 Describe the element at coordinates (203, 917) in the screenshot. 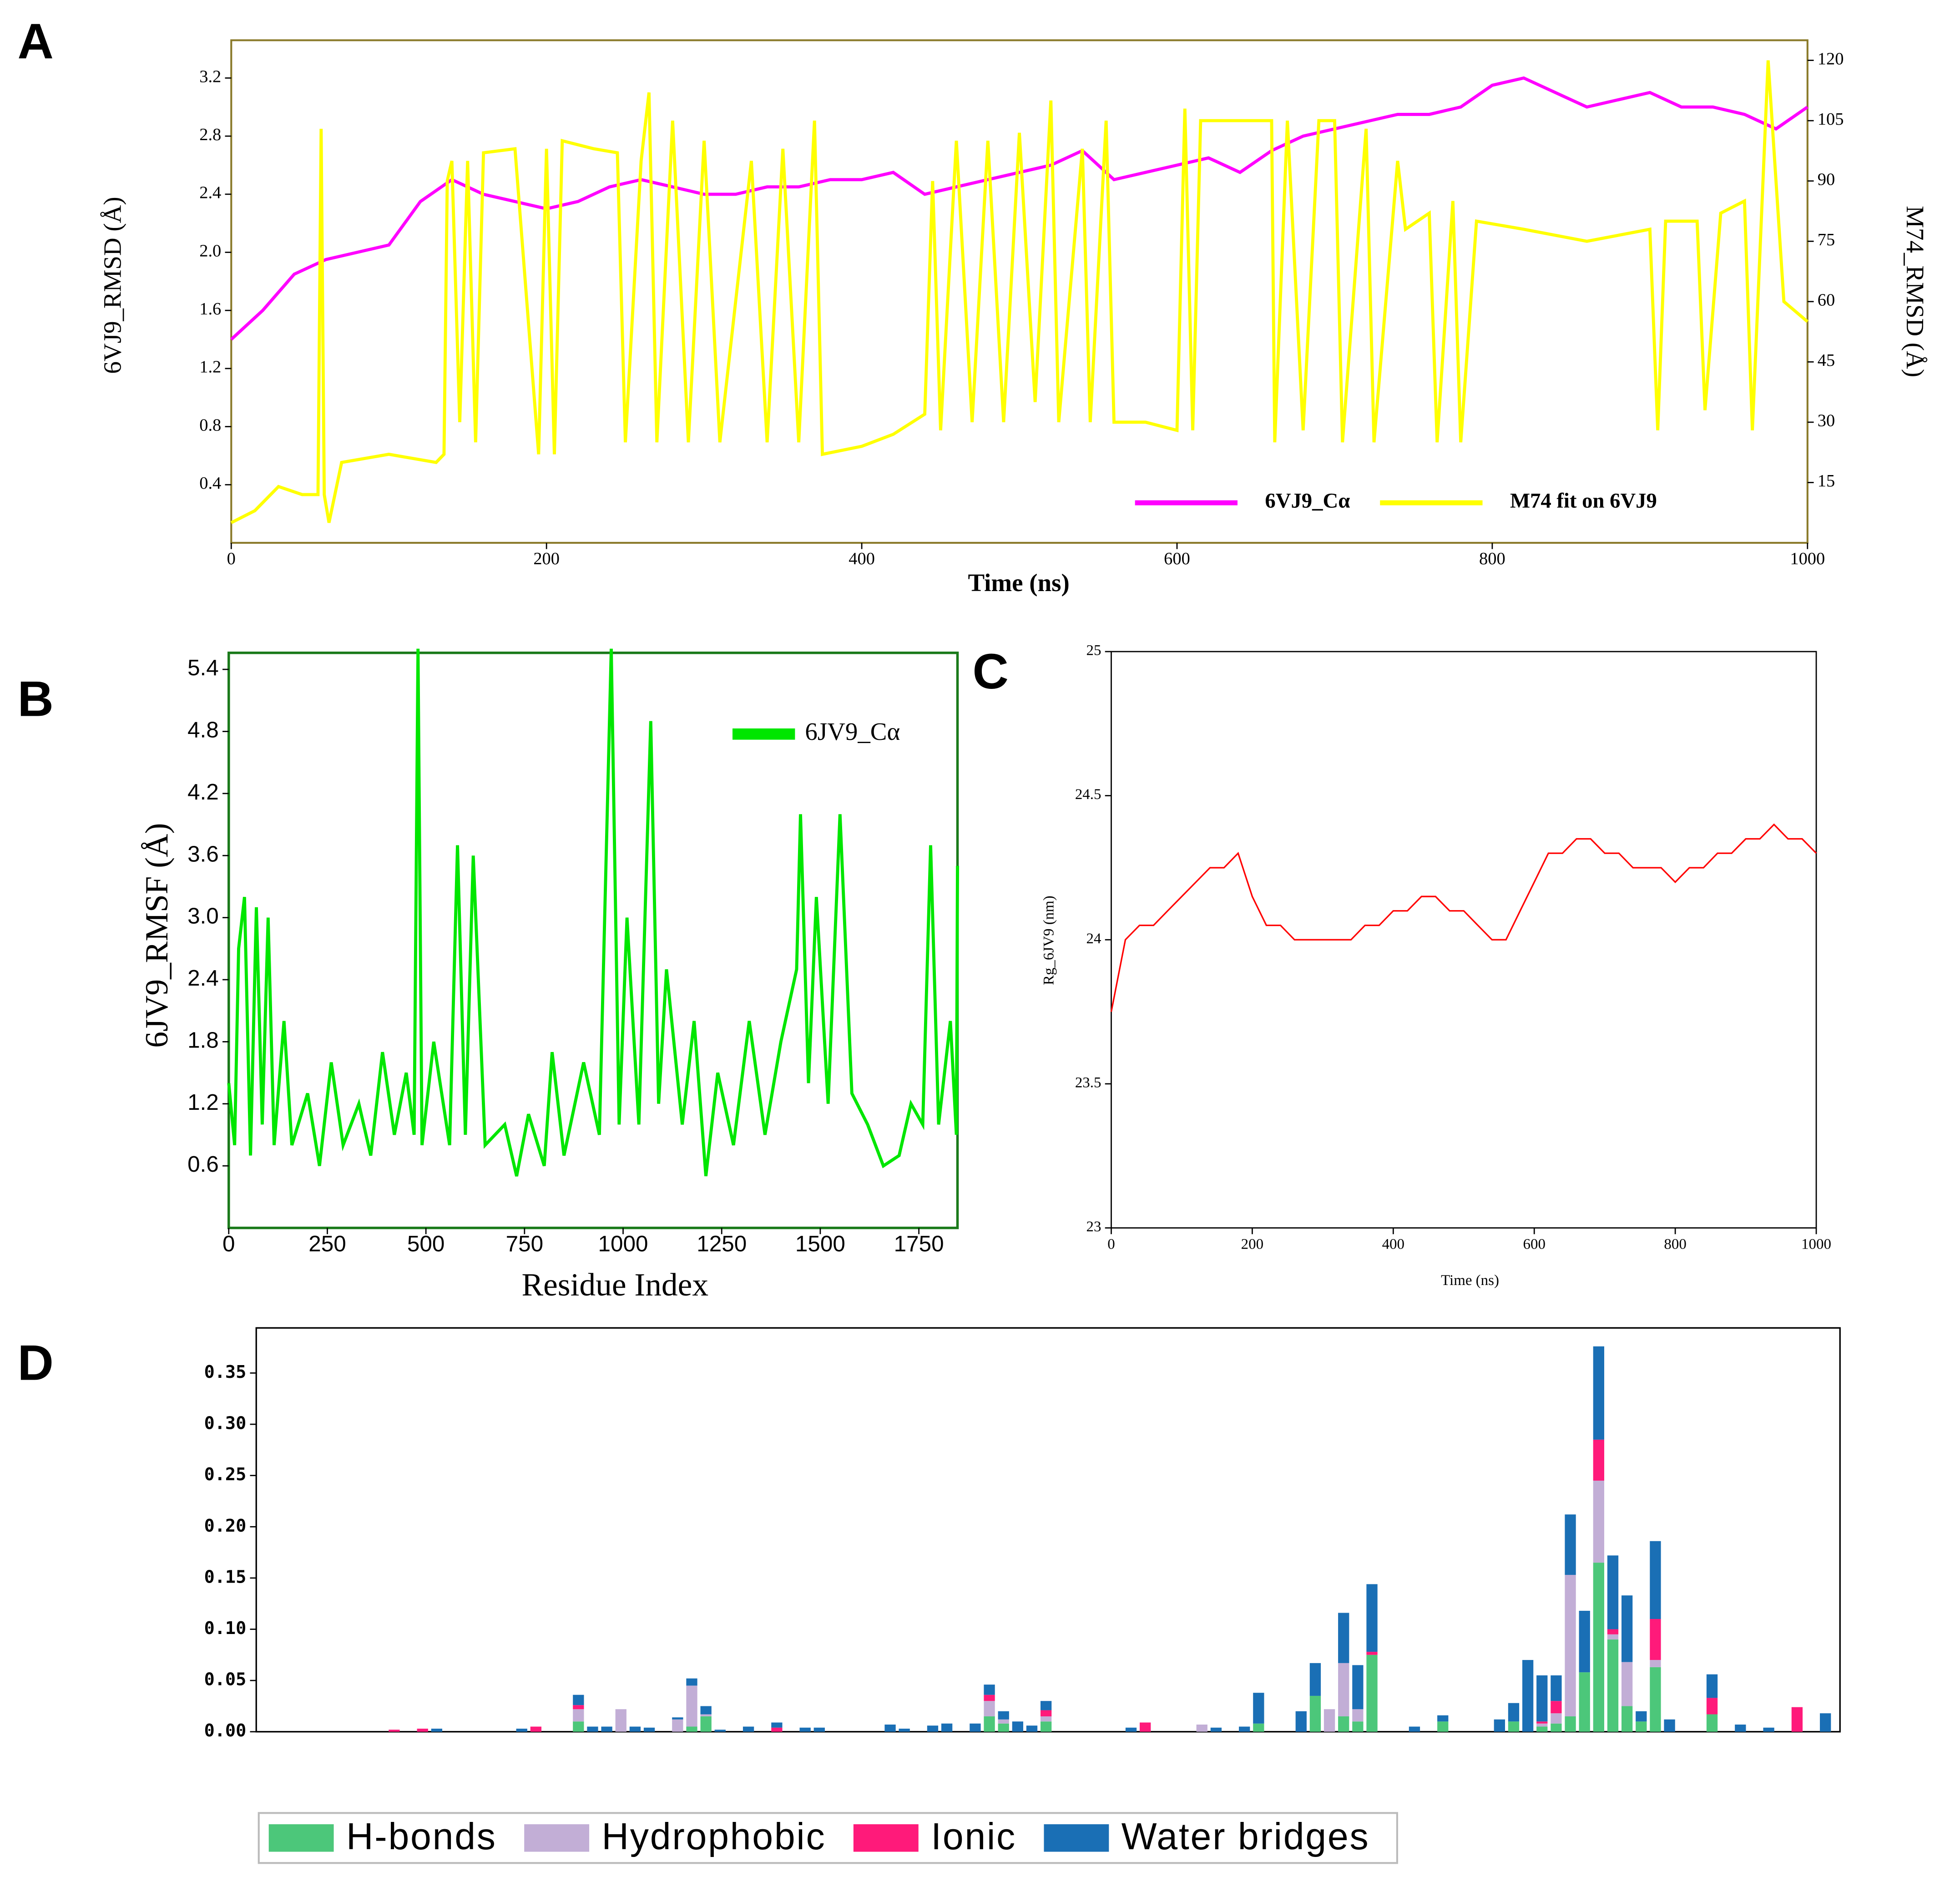

I see `y-tick-label: 3.0` at that location.